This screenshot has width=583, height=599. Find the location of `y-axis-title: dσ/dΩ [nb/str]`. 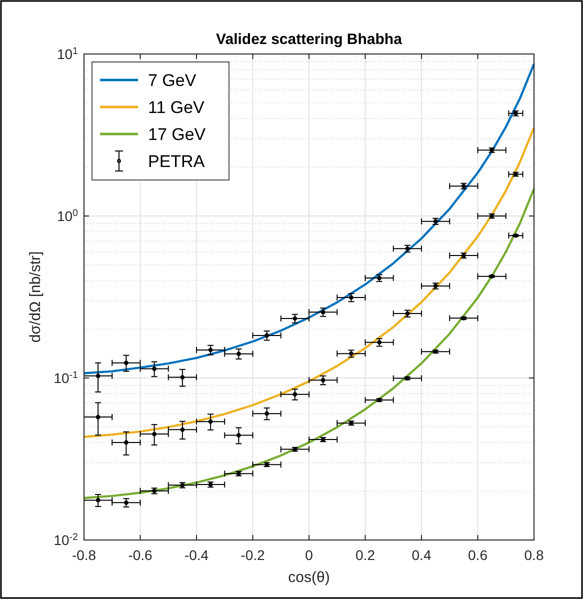

y-axis-title: dσ/dΩ [nb/str] is located at coordinates (35, 297).